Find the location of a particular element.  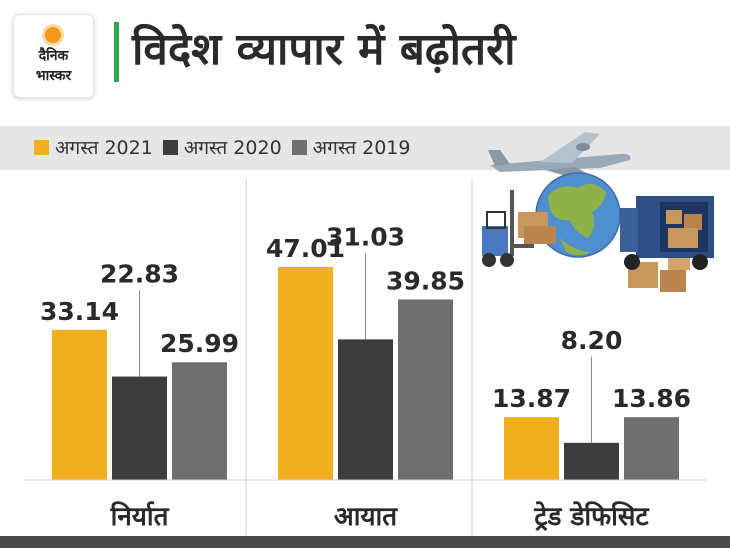

value-label: 47.01 is located at coordinates (305, 248).